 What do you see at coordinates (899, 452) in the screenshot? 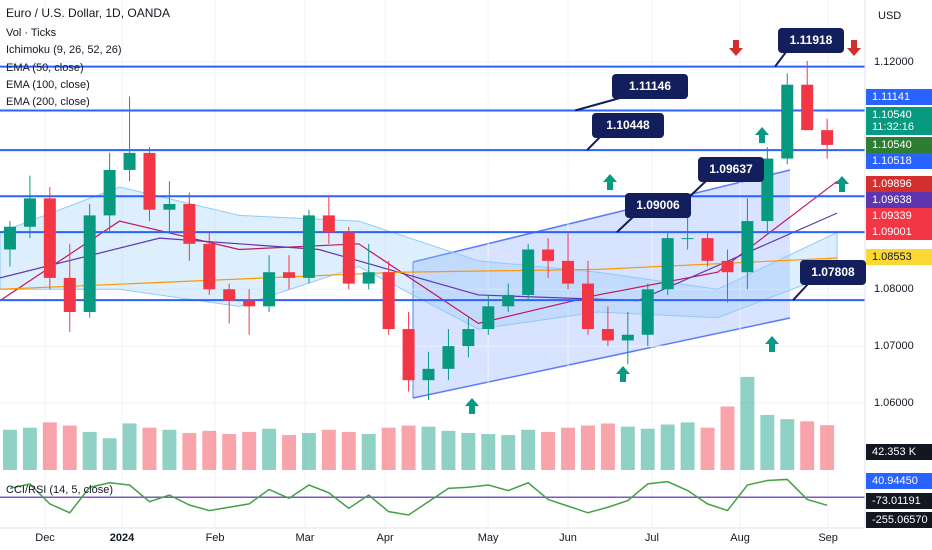
I see `volume-label-bg` at bounding box center [899, 452].